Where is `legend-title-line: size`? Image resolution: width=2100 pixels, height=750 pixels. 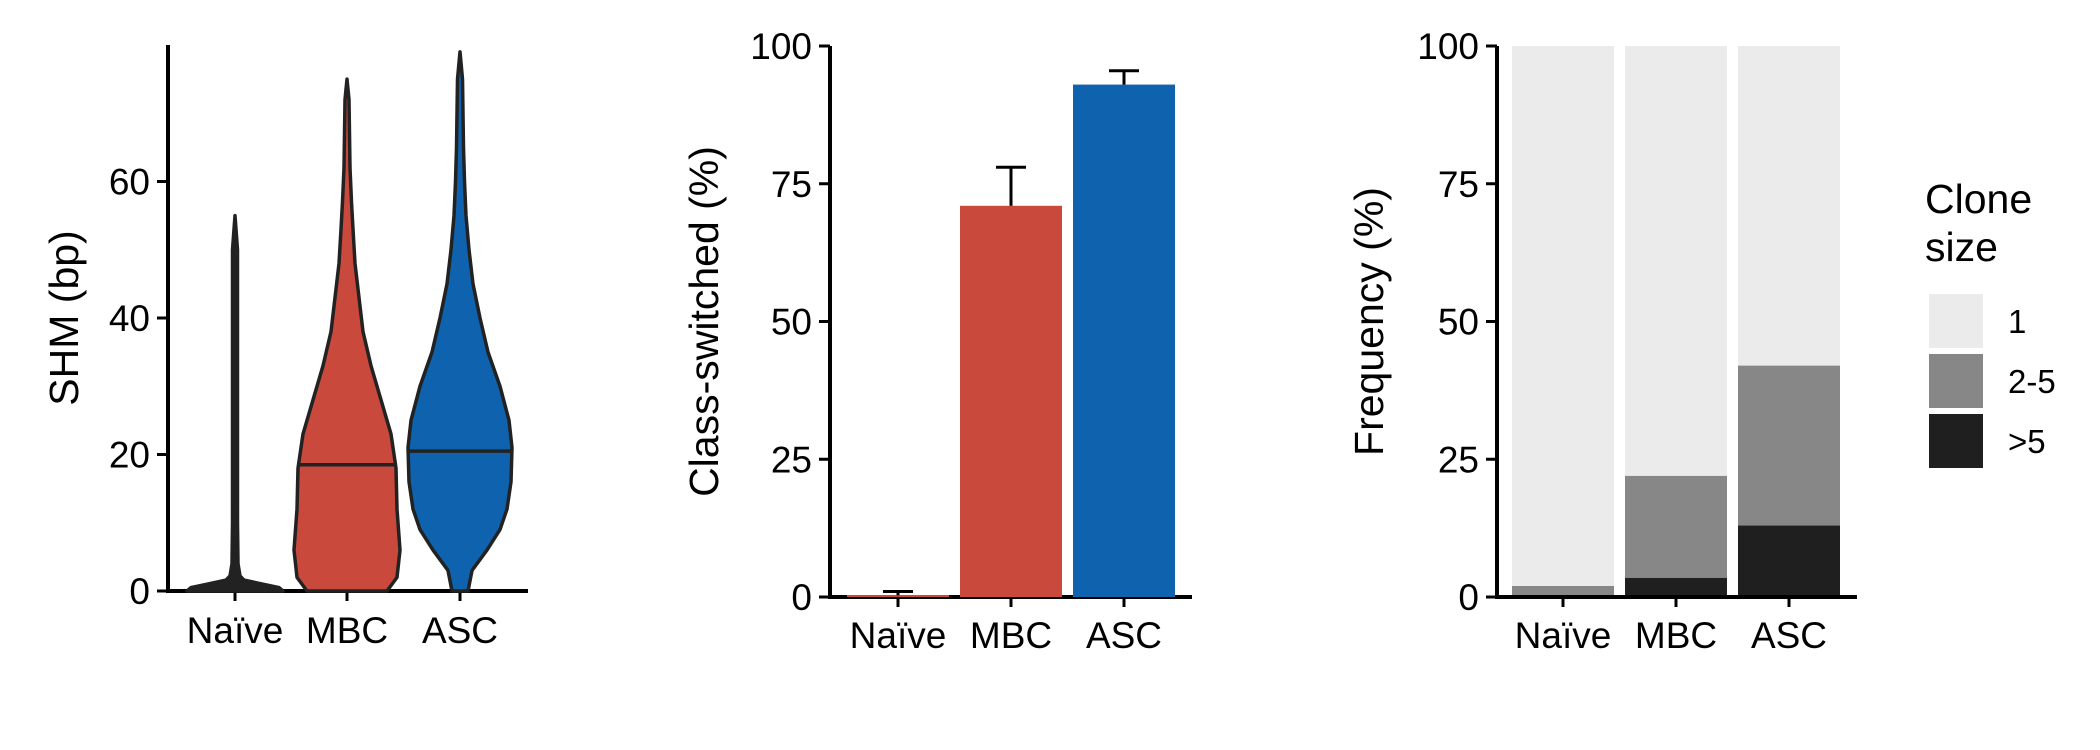
legend-title-line: size is located at coordinates (1961, 247).